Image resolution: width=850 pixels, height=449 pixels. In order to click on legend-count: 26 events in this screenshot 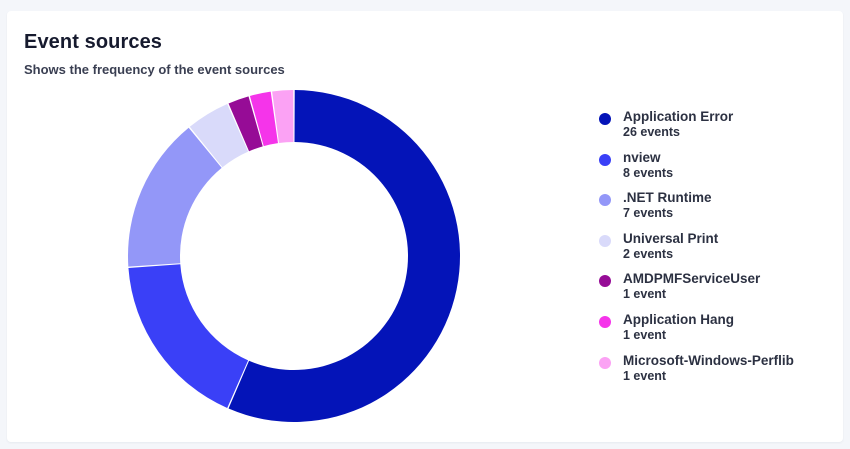, I will do `click(651, 132)`.